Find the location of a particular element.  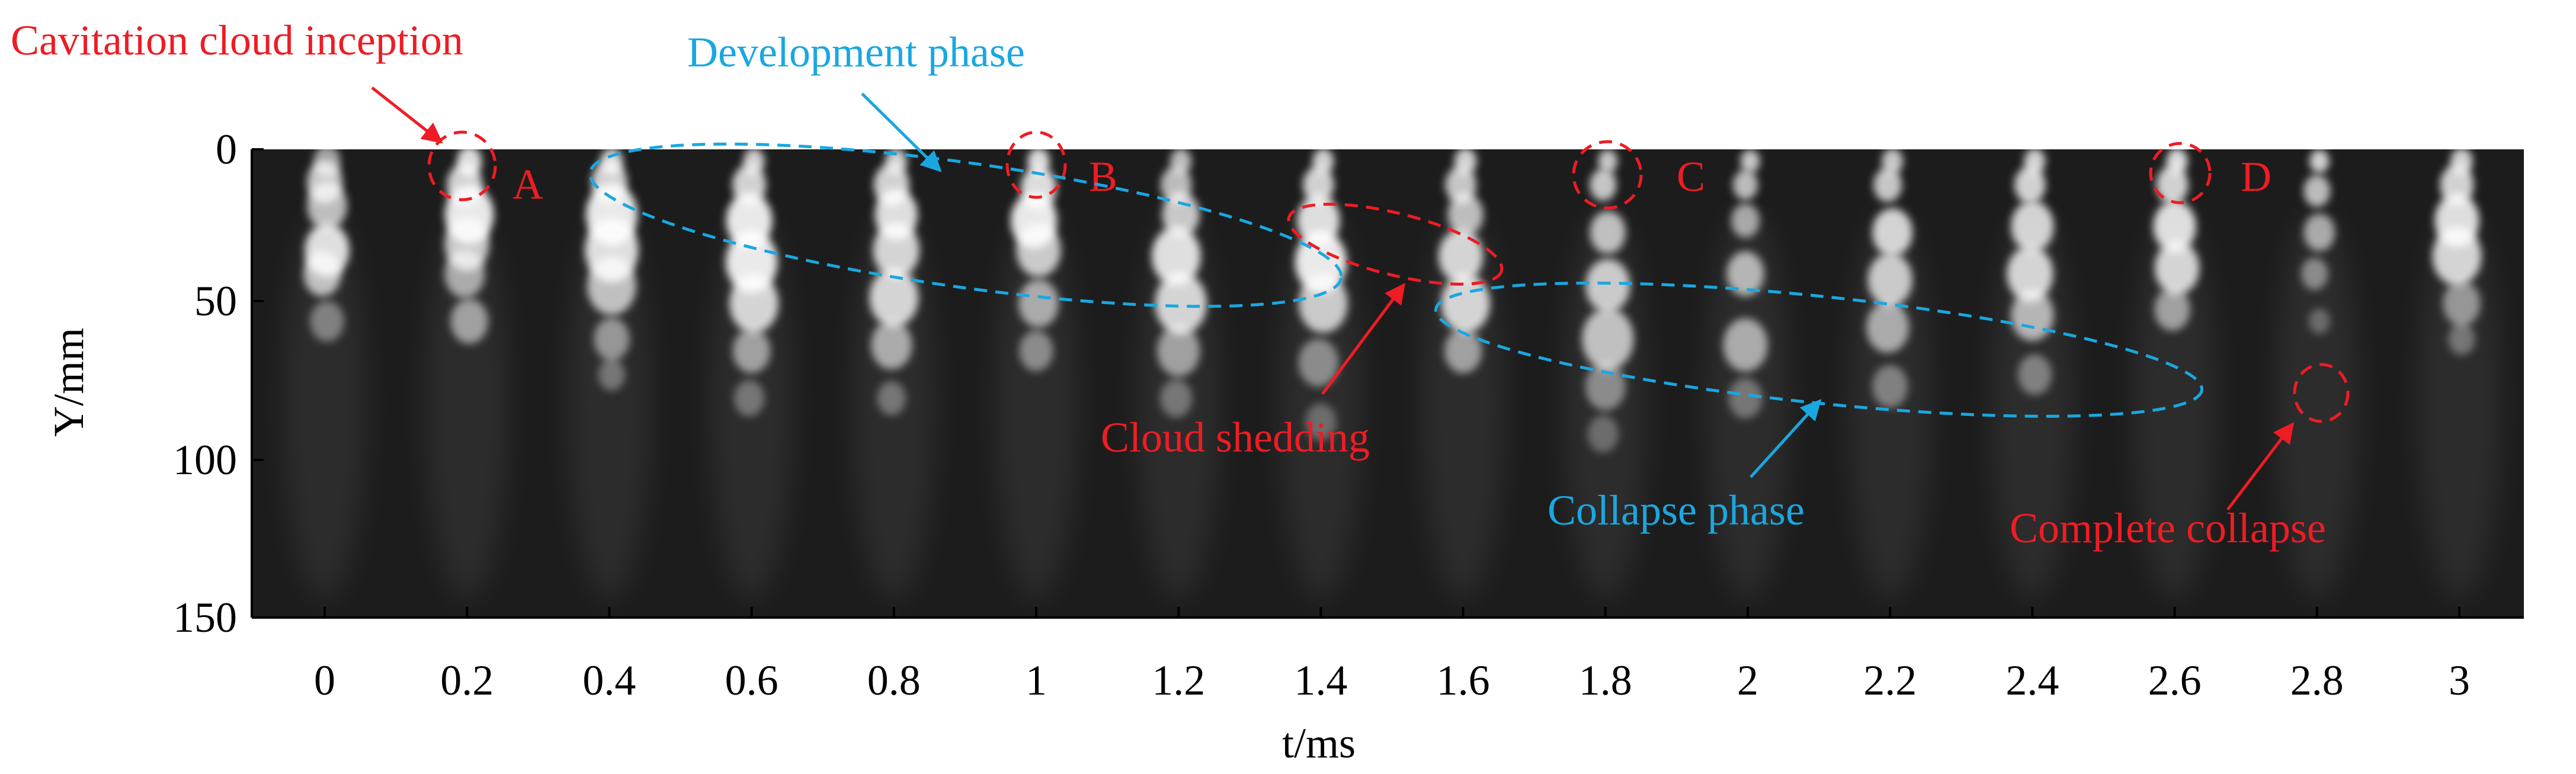

x-tick-label: 2.4 is located at coordinates (2032, 680).